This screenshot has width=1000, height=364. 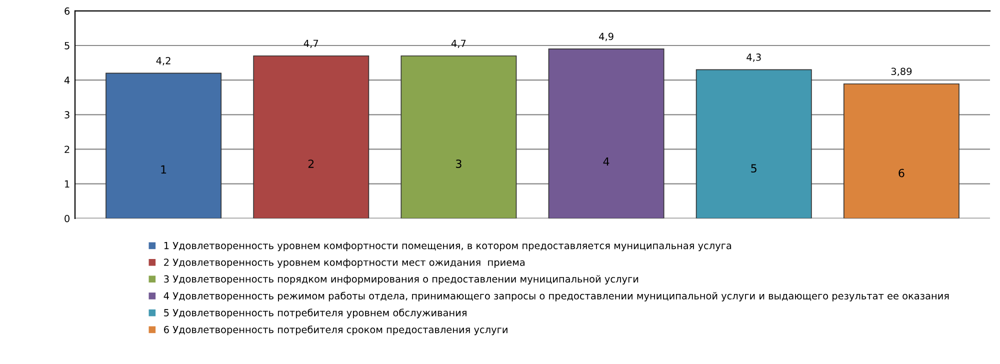 What do you see at coordinates (163, 61) in the screenshot?
I see `data-label: 4,2` at bounding box center [163, 61].